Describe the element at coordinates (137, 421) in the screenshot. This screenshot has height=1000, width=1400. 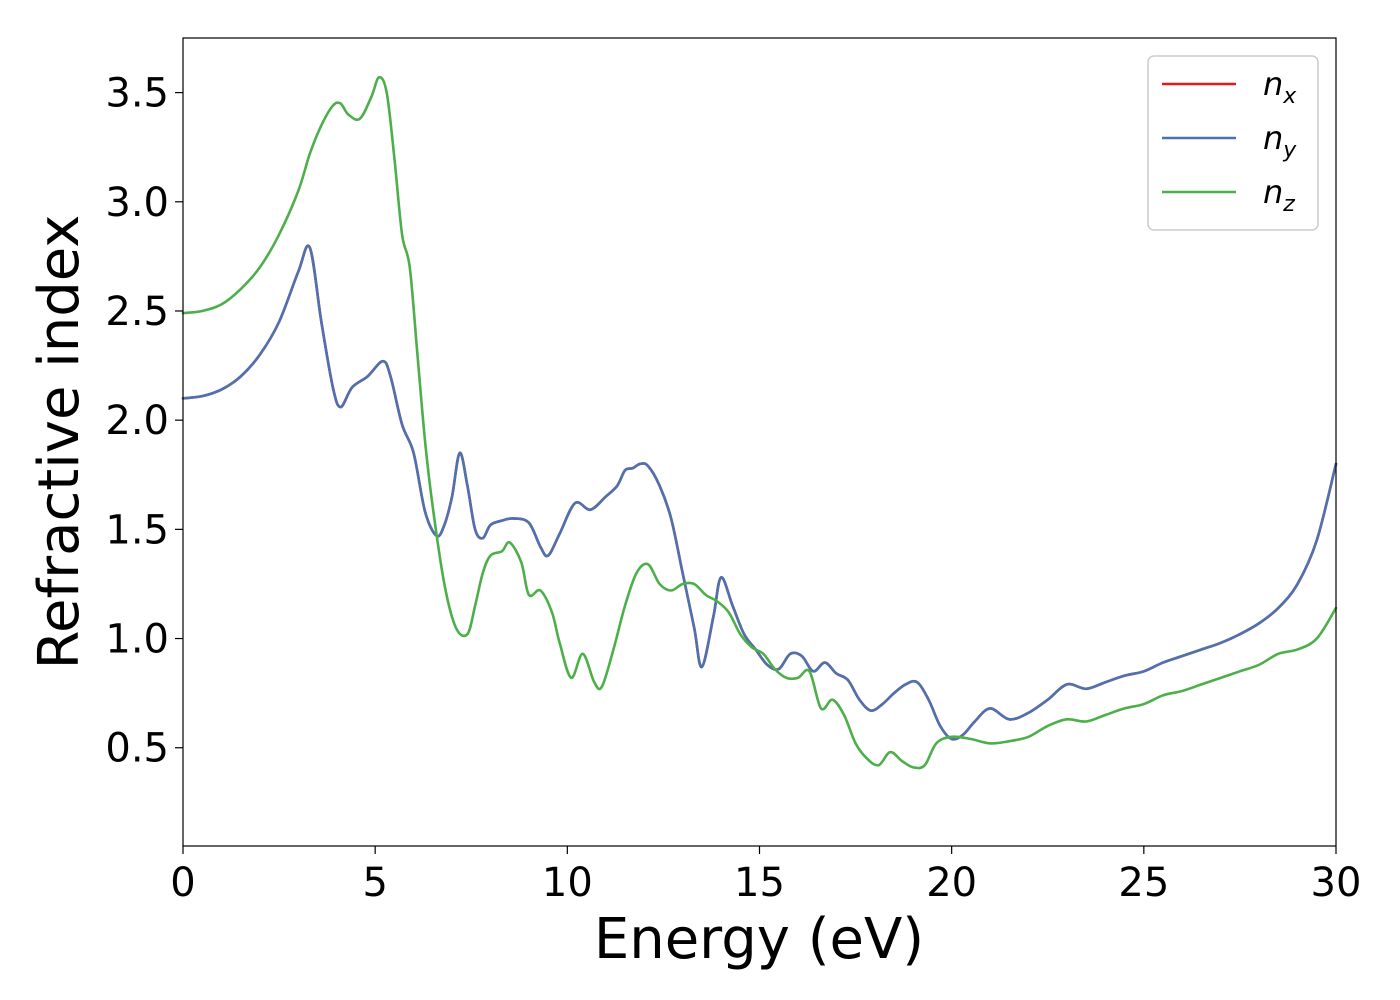
I see `y-tick-label: 2.0` at that location.